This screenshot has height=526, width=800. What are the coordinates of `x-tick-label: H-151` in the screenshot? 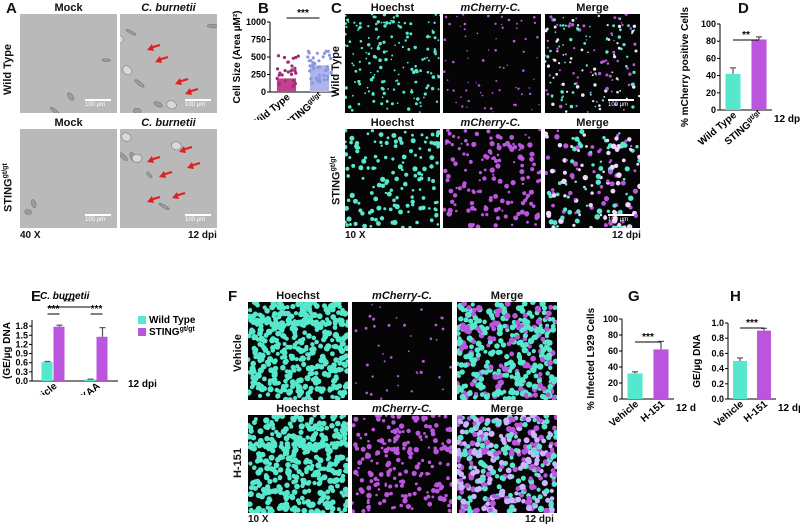 It's located at (653, 412).